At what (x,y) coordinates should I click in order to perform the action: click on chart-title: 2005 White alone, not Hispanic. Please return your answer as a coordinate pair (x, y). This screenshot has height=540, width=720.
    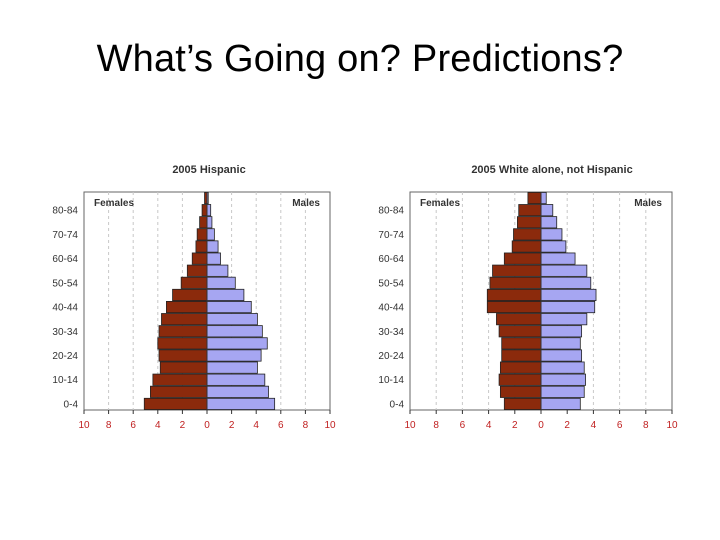
    Looking at the image, I should click on (551, 170).